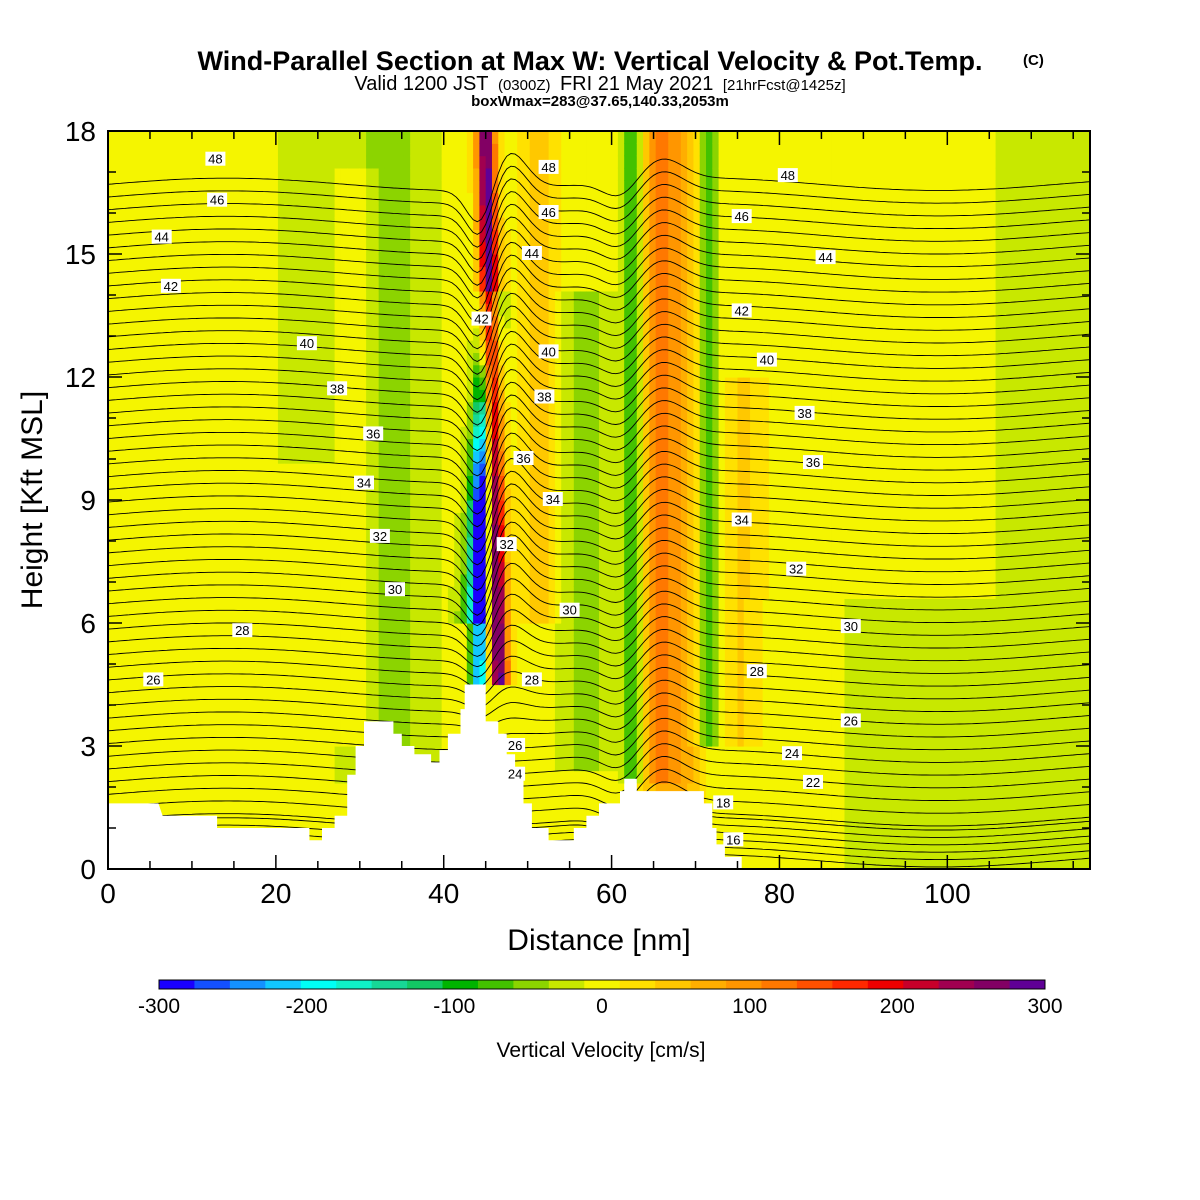 The height and width of the screenshot is (1200, 1200). I want to click on valid-date: FRI 21 May 2021, so click(636, 84).